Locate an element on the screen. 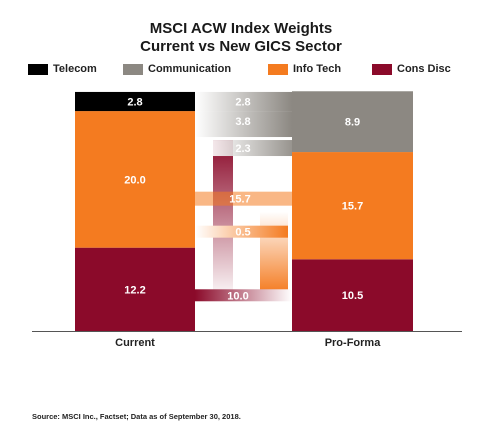 This screenshot has height=431, width=482. flow-infotech-to-communication is located at coordinates (243, 124).